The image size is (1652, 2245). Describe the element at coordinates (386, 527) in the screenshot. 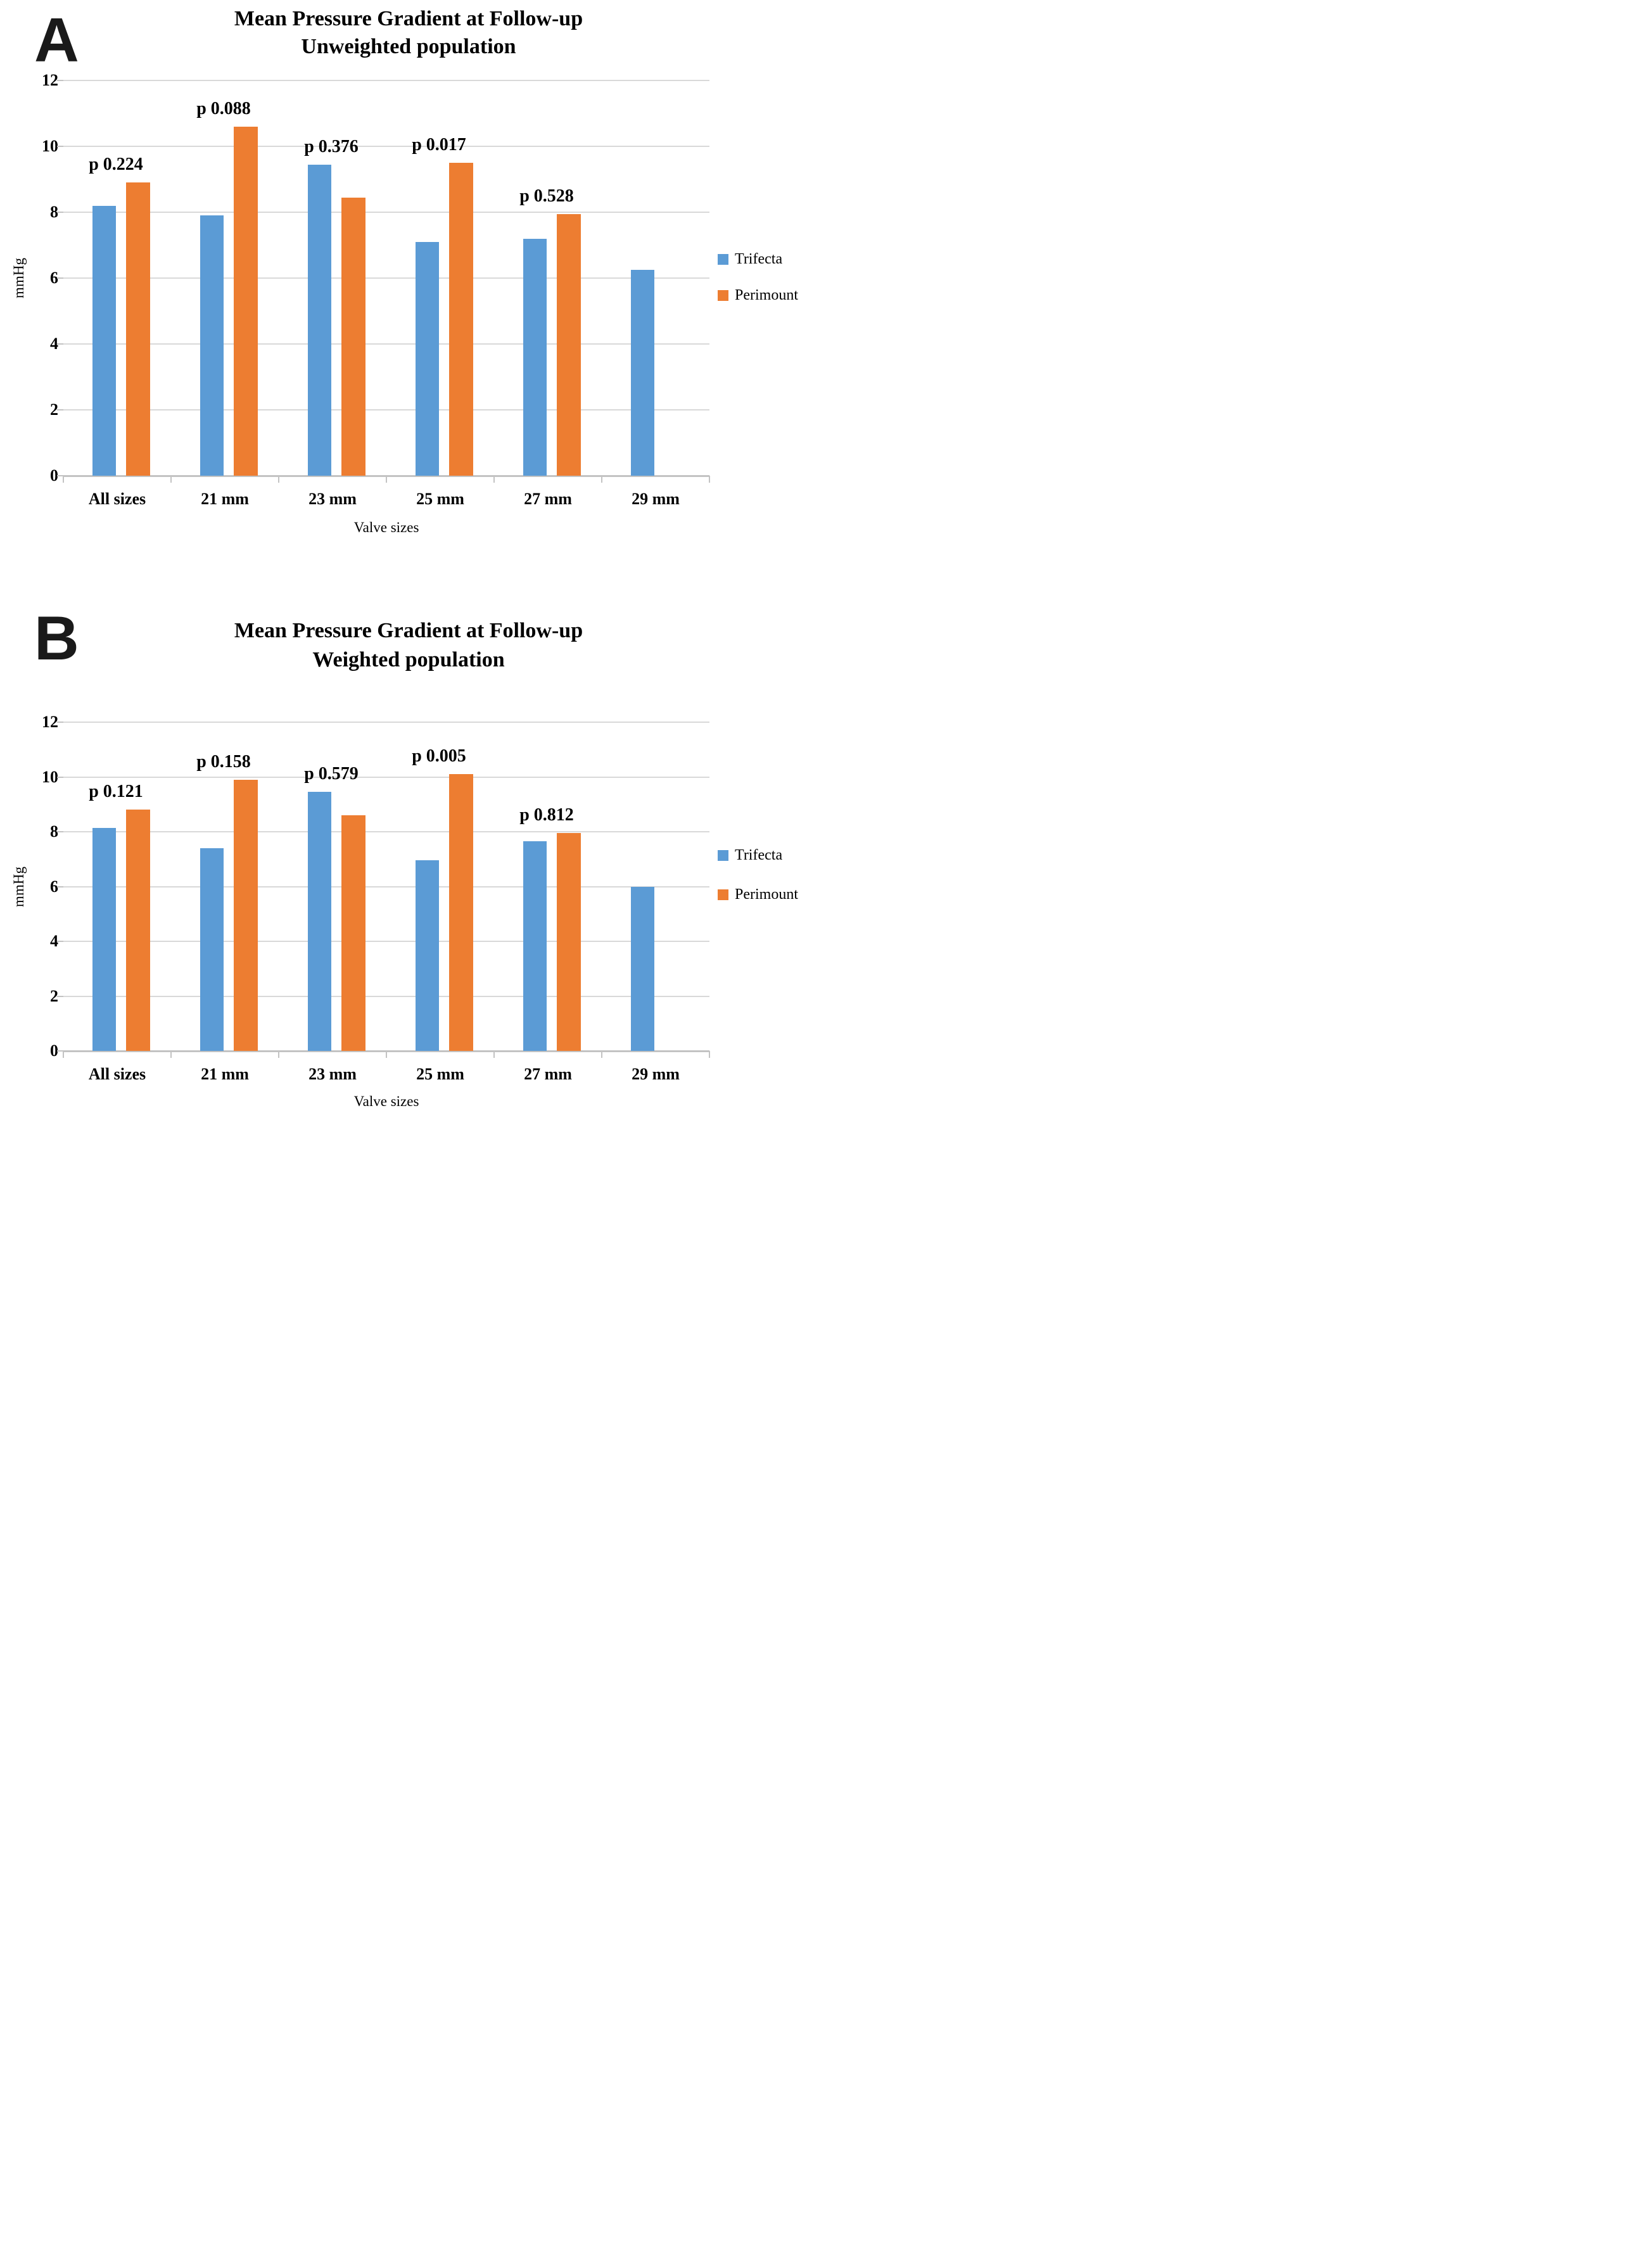

I see `panel-a-x-axis-title: Valve sizes` at that location.